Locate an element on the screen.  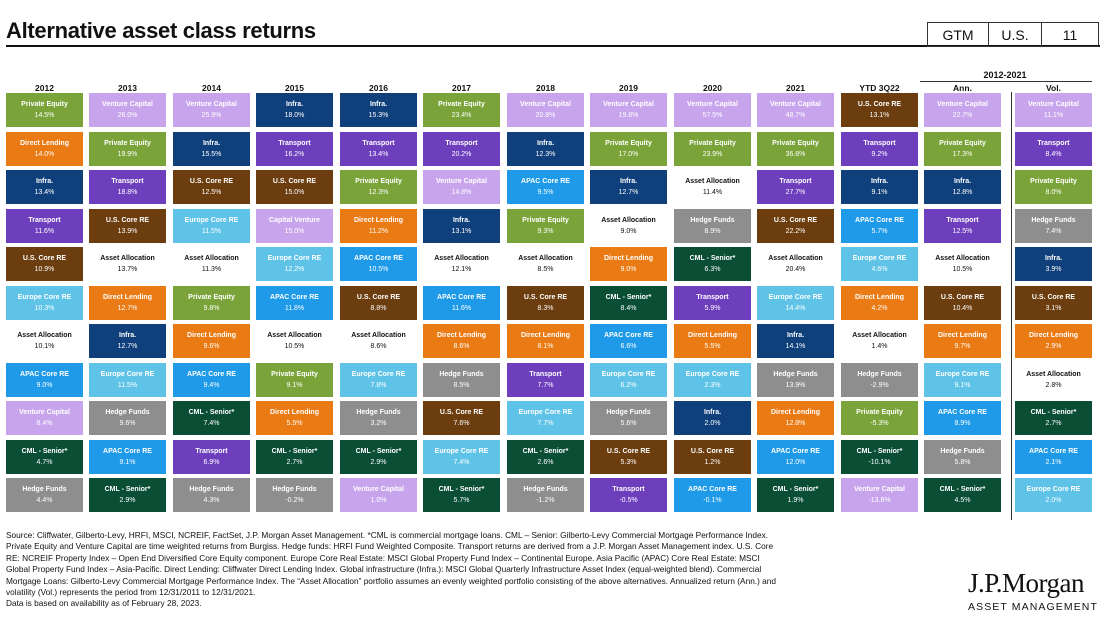
cell-return-value: 9.0% is located at coordinates (628, 231).